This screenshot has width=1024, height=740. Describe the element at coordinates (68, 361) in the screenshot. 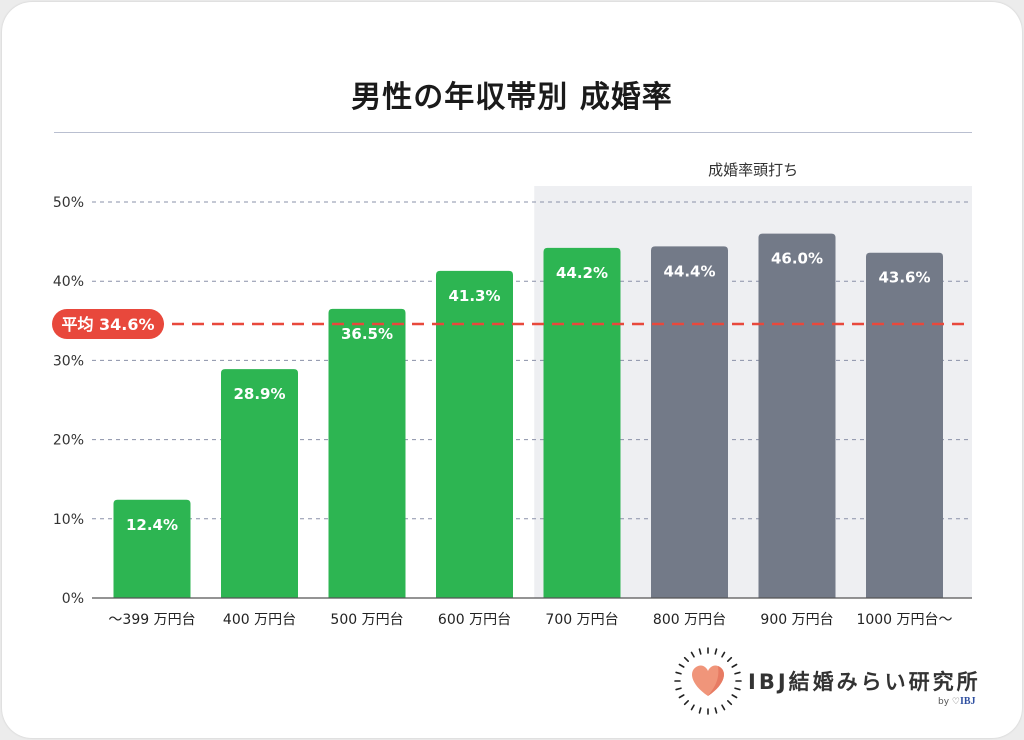

I see `y-tick-label: 30%` at that location.